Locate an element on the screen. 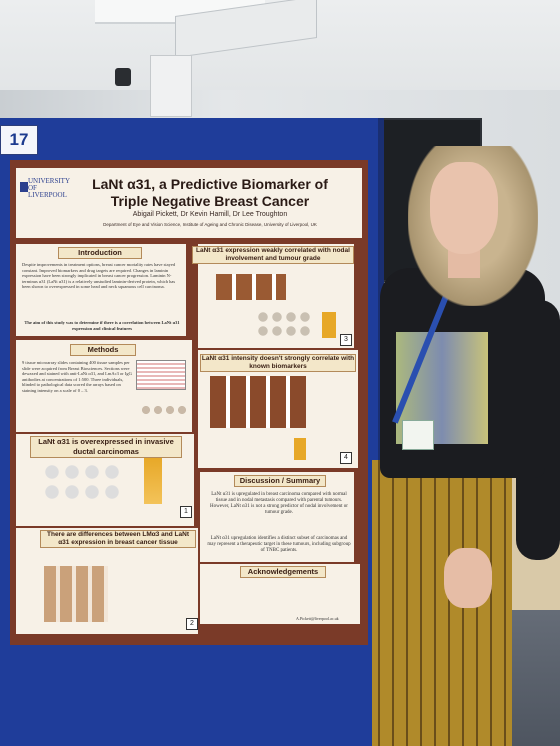  panel-number-2: 2 is located at coordinates (192, 624).